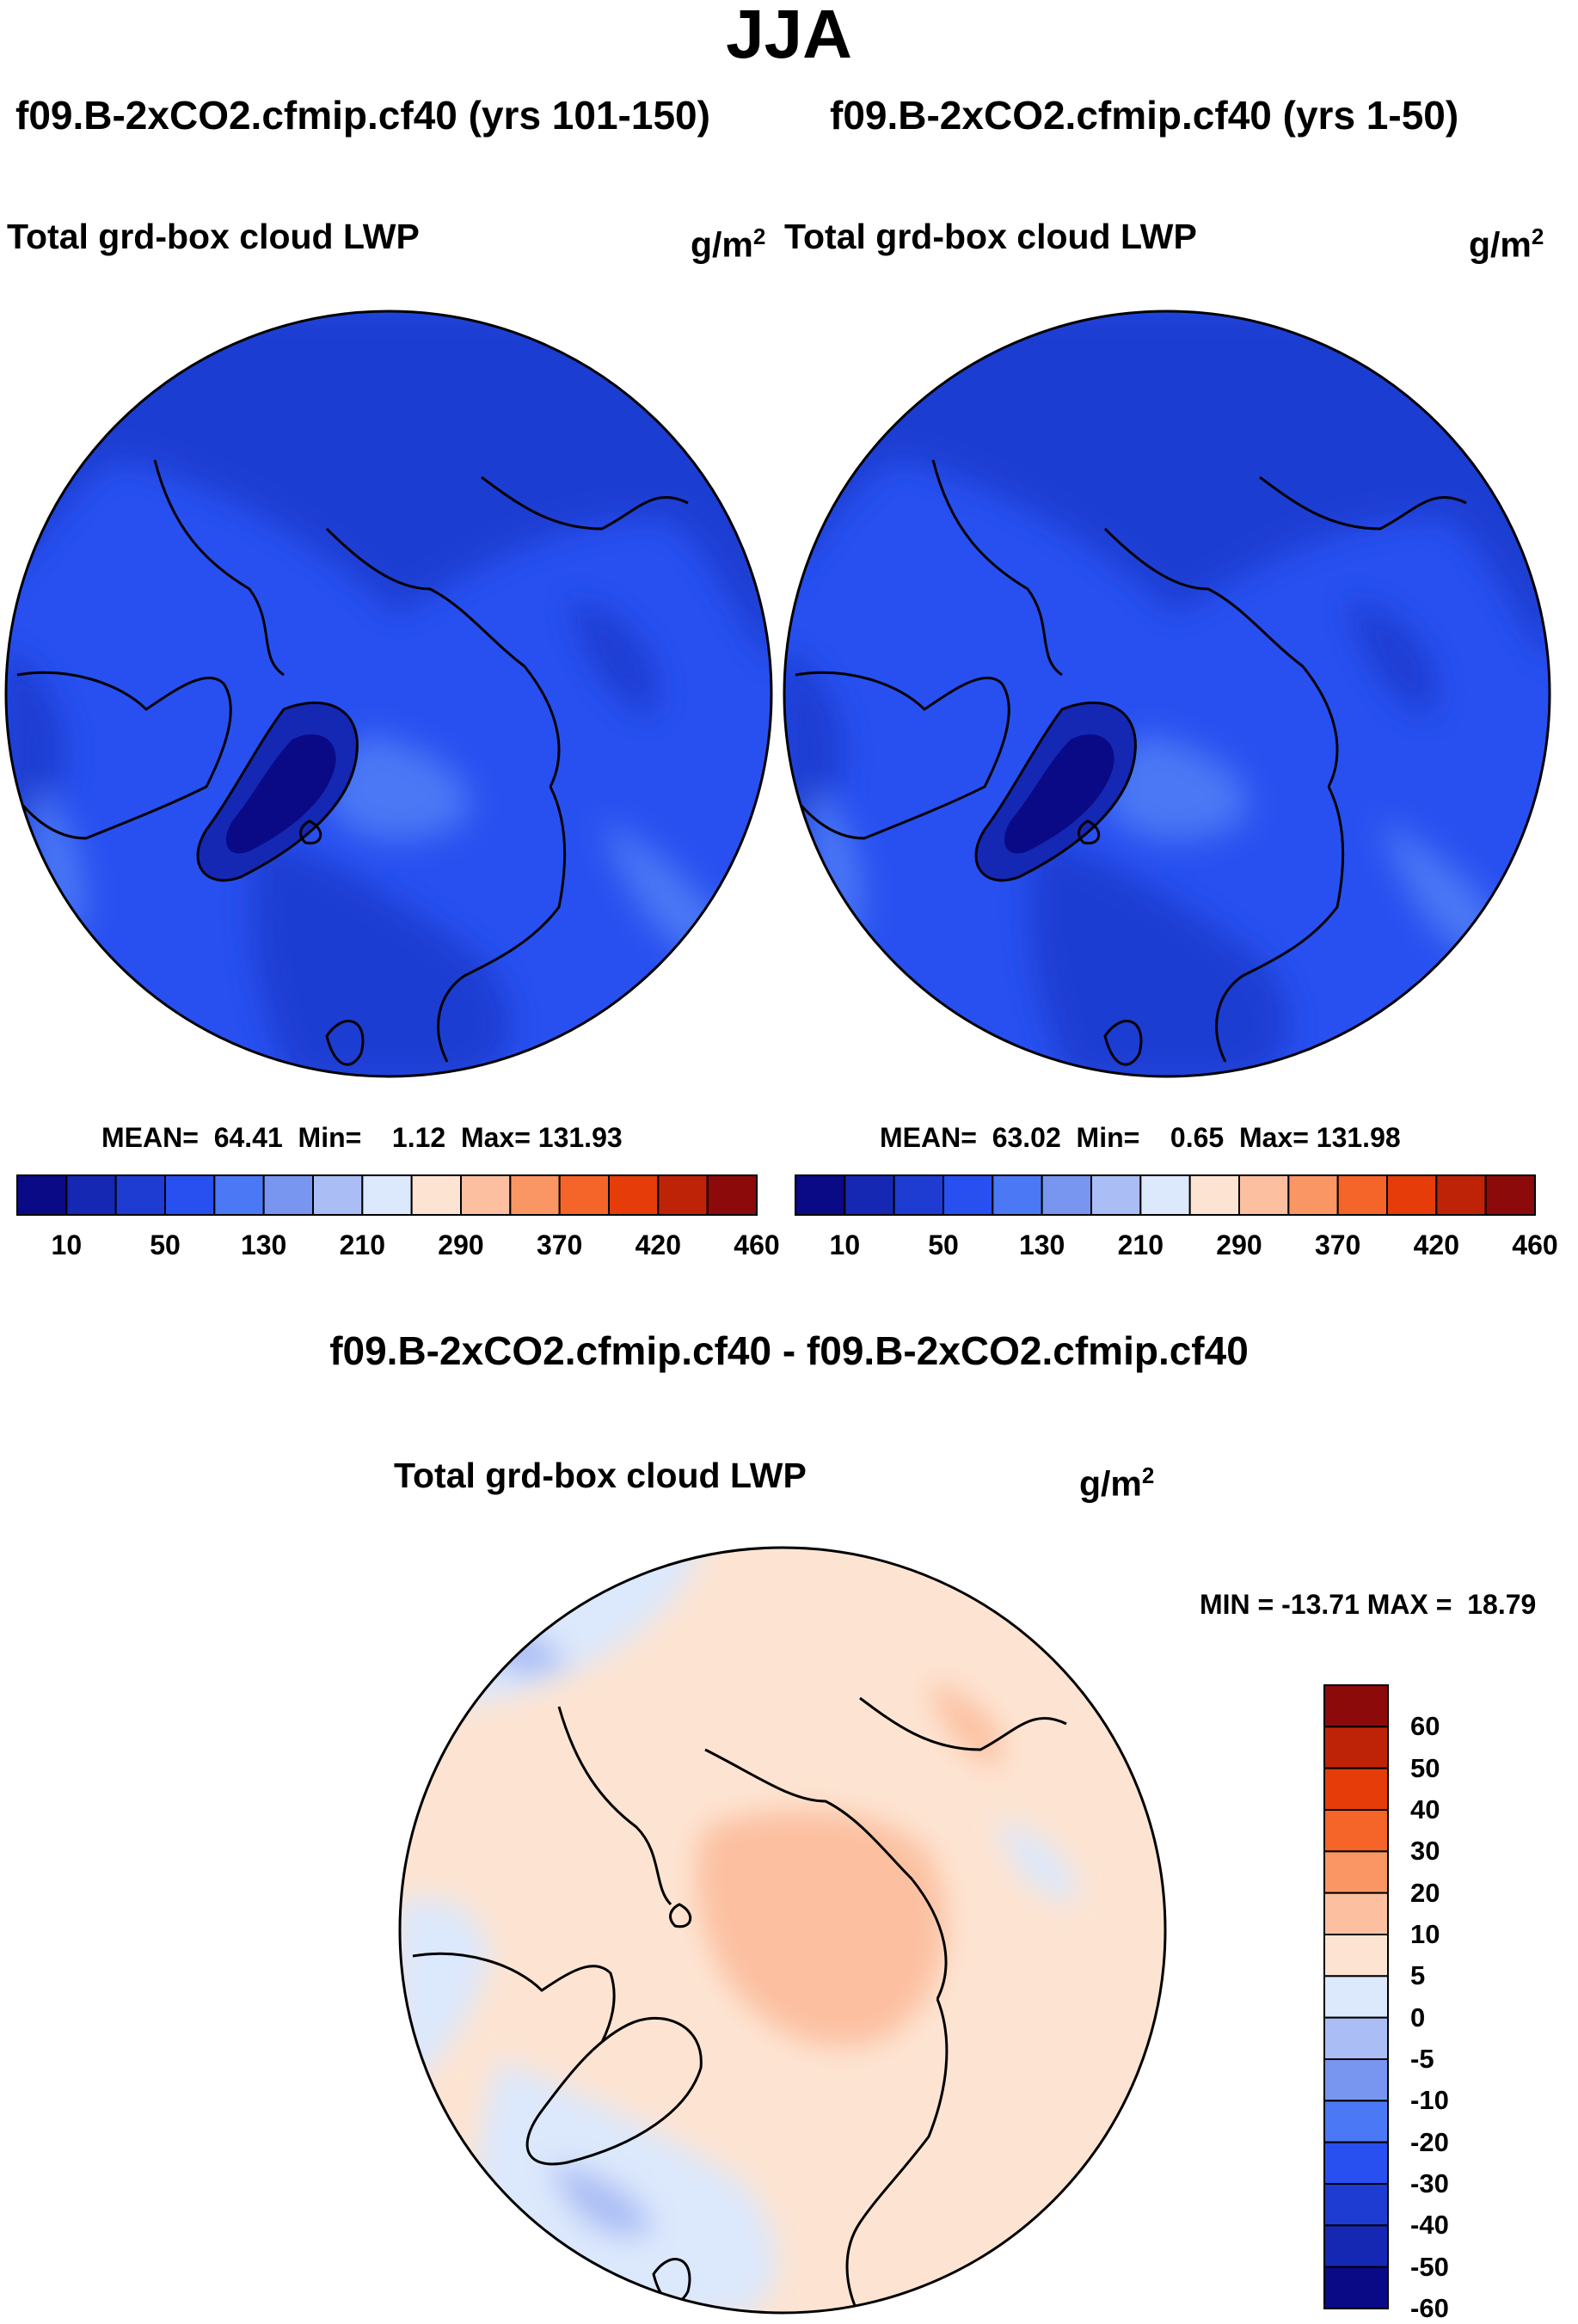  Describe the element at coordinates (1444, 2003) in the screenshot. I see `diff-colorbar-labels: 60 50 40 30 20 10 5 0 -5 -10 -20 -30 -40 -50 -60` at that location.